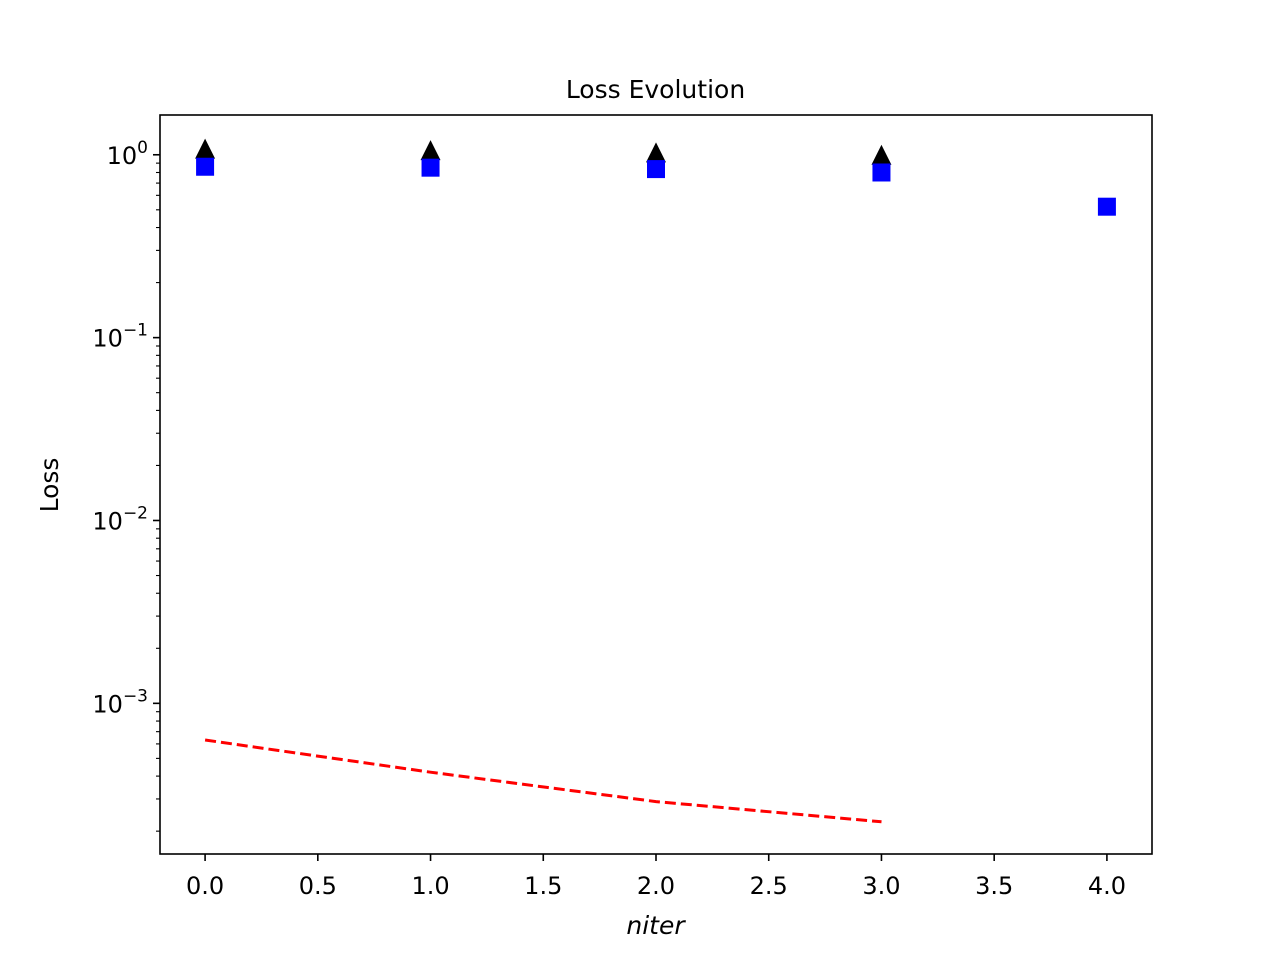 The image size is (1280, 960). What do you see at coordinates (543, 886) in the screenshot?
I see `x-tick-label: 1.5` at bounding box center [543, 886].